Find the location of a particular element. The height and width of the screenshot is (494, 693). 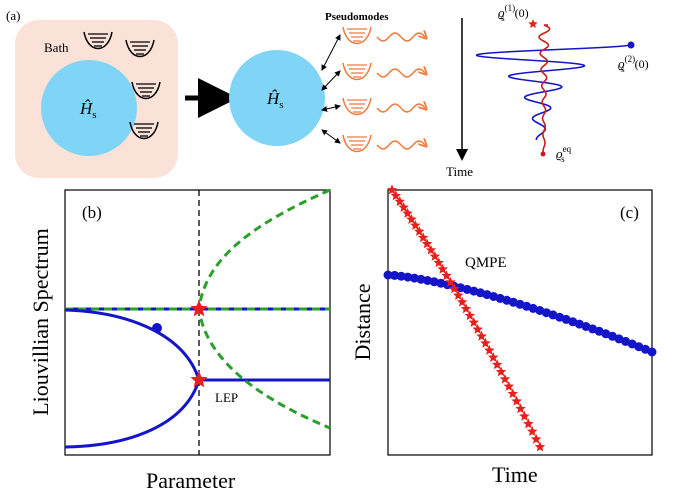

y-label: Distance is located at coordinates (362, 322).